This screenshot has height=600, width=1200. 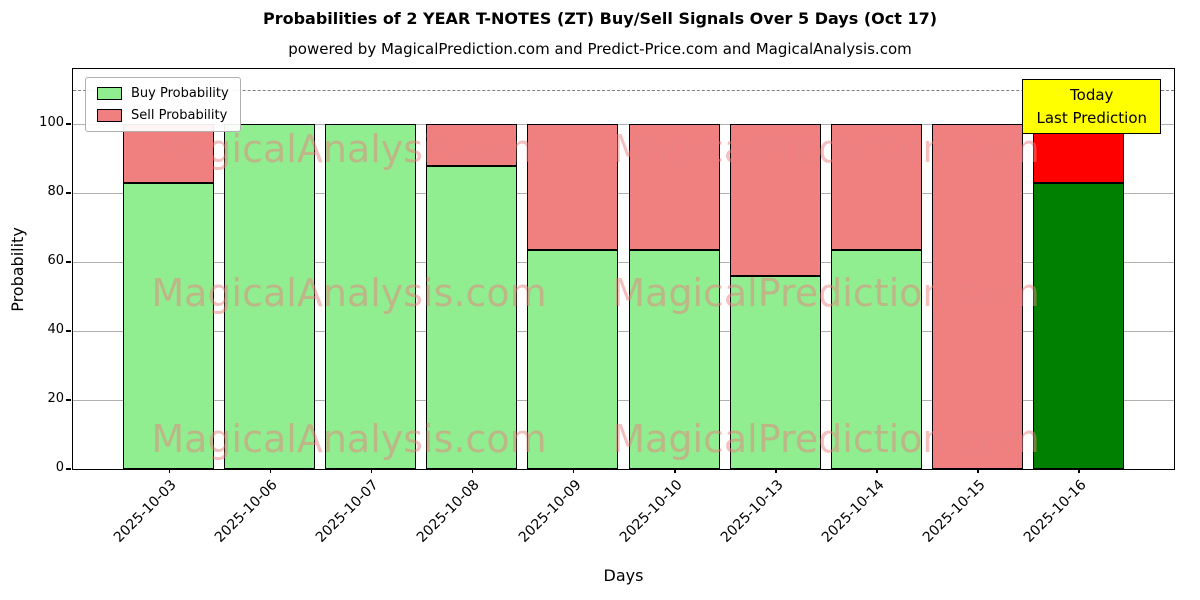 What do you see at coordinates (752, 511) in the screenshot?
I see `x-tick-label: 2025-10-13` at bounding box center [752, 511].